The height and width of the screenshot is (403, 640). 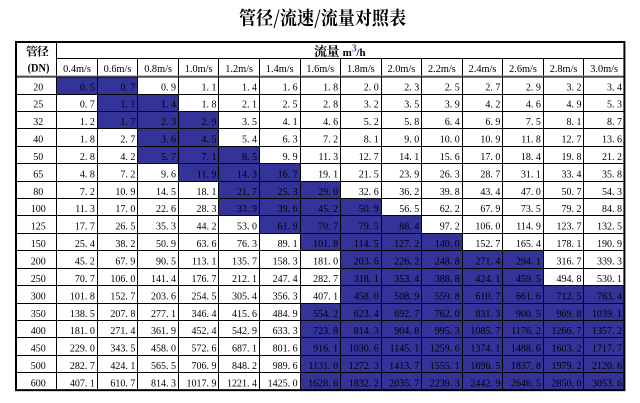 I want to click on svg-text: 424. 1, so click(x=122, y=366).